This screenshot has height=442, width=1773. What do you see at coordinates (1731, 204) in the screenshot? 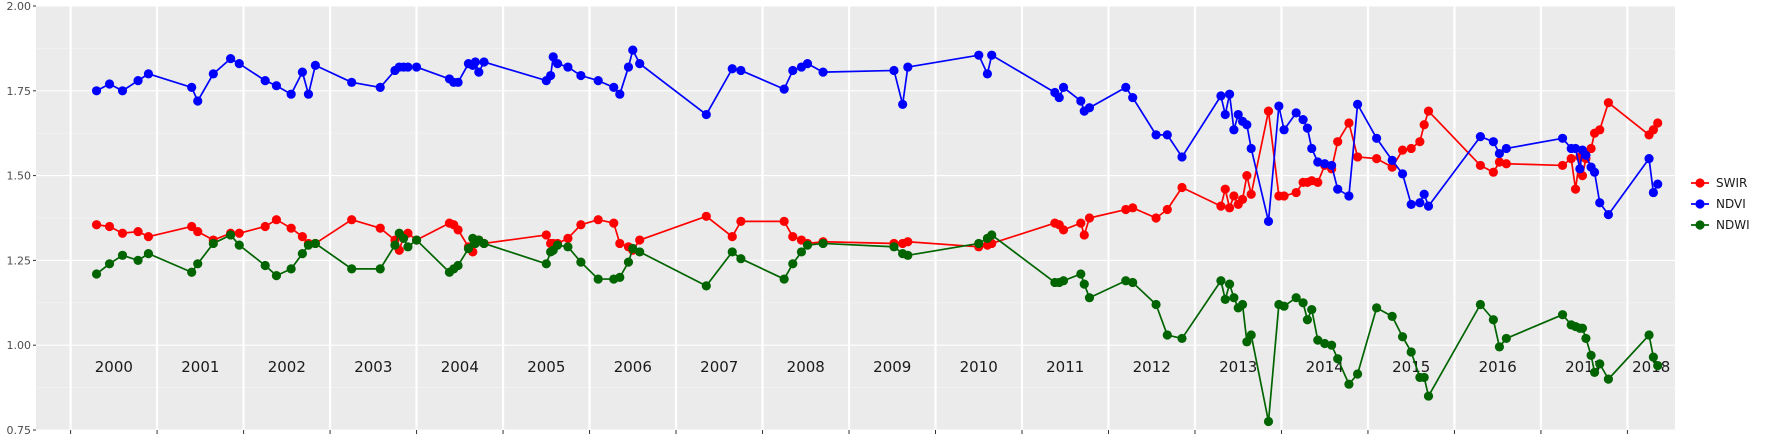
I see `legend-label: NDVI` at bounding box center [1731, 204].